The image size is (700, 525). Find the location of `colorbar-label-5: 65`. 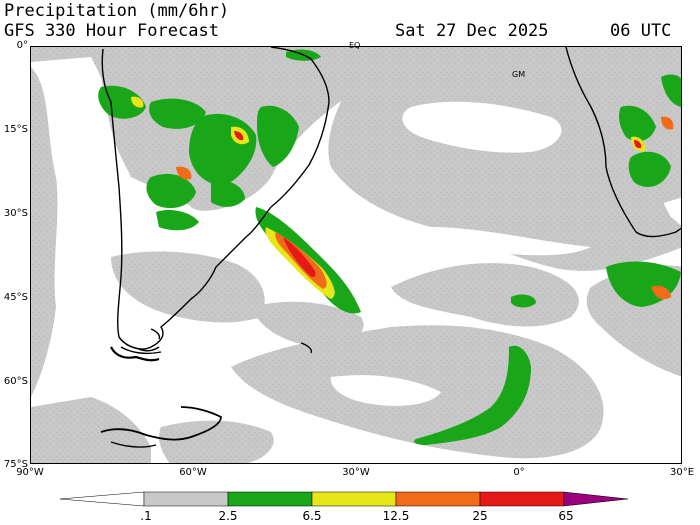

colorbar-label-5: 65 is located at coordinates (566, 516).